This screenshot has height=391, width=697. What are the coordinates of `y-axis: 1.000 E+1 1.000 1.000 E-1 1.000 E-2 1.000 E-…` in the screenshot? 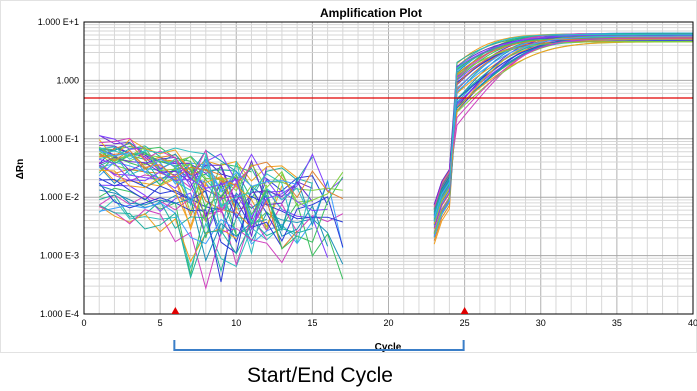 It's located at (58, 168).